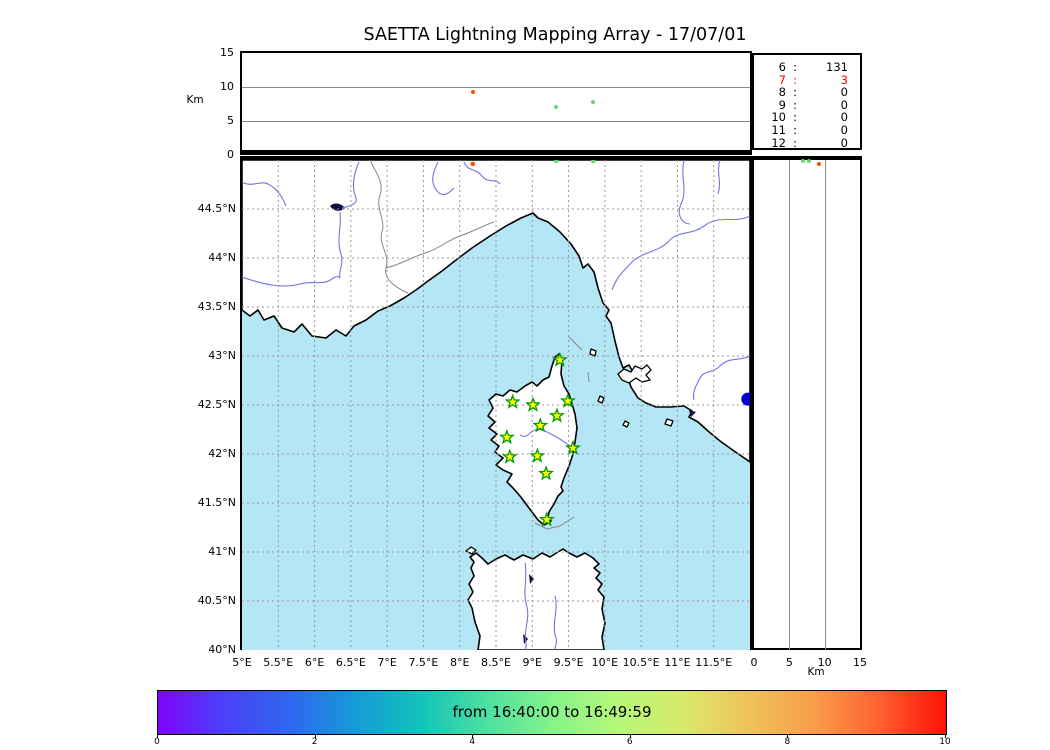 This screenshot has height=750, width=1050. I want to click on lon-tick-label: 10°E, so click(605, 662).